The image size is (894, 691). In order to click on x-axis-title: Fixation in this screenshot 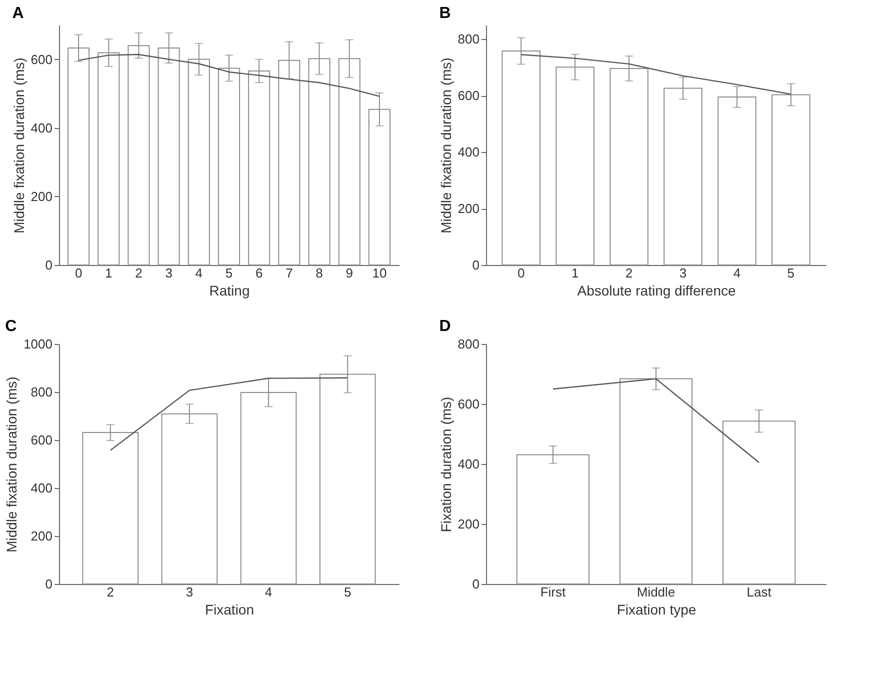, I will do `click(229, 610)`.